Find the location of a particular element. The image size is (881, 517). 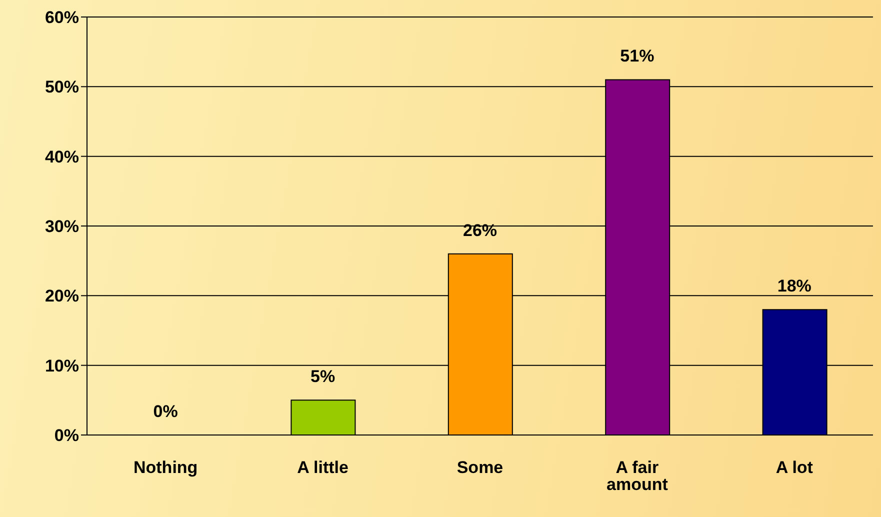

x-tick-label: Nothing is located at coordinates (166, 468).